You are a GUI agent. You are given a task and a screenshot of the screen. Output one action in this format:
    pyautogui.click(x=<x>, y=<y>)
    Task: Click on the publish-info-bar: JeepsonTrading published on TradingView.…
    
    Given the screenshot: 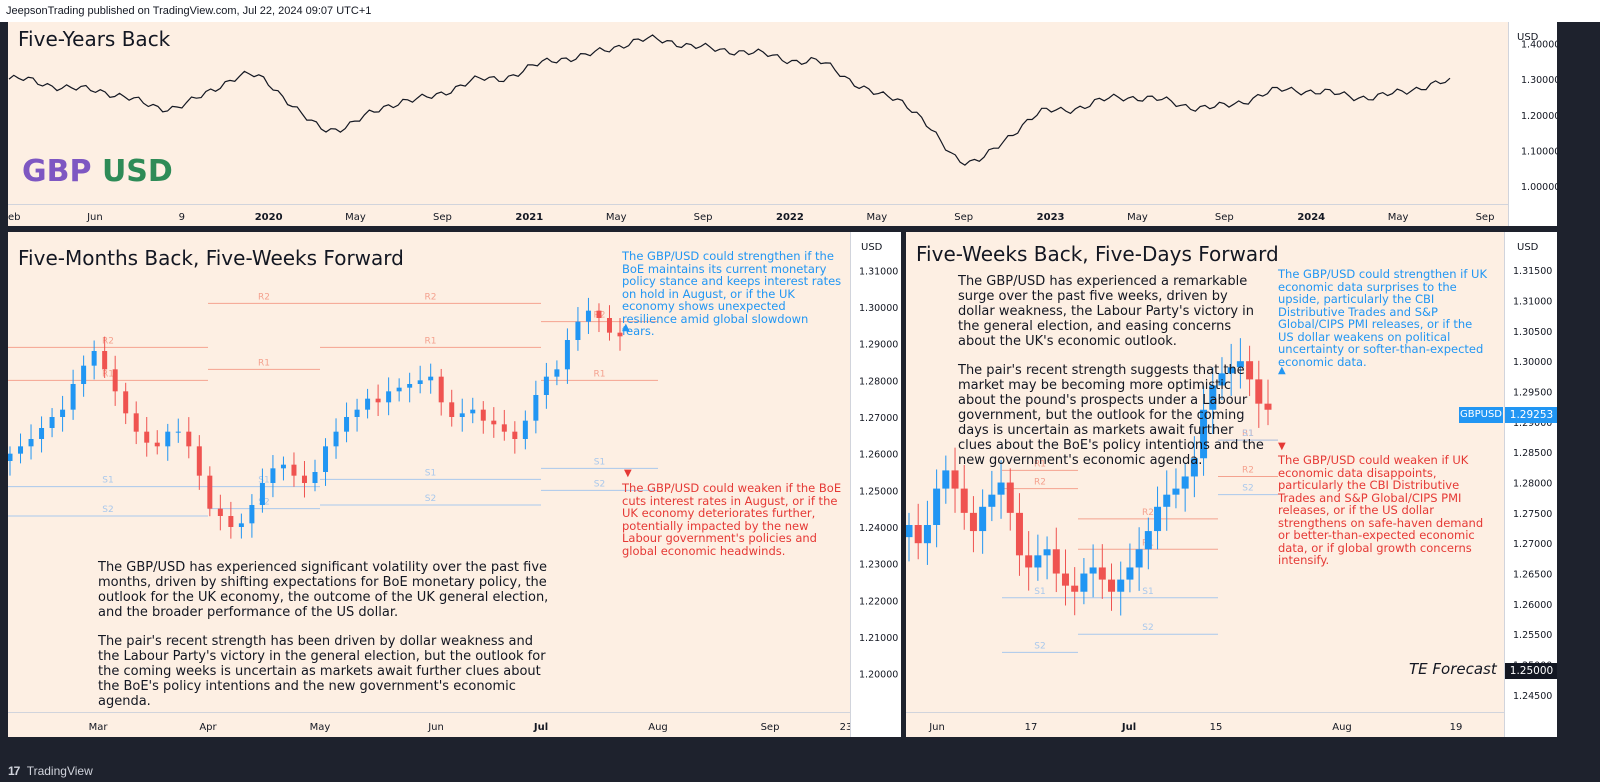 What is the action you would take?
    pyautogui.click(x=800, y=11)
    